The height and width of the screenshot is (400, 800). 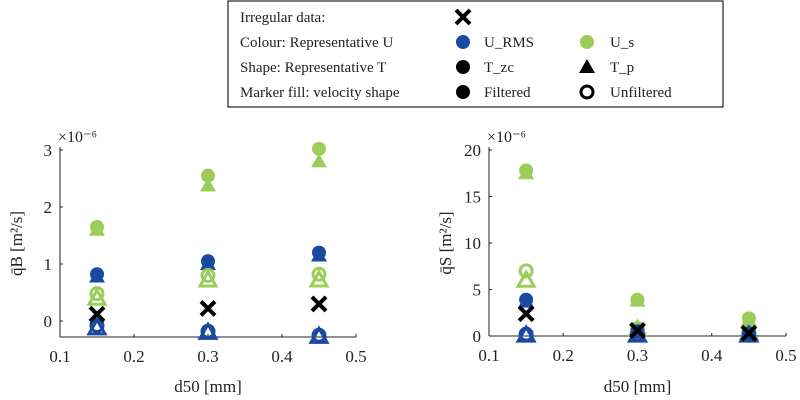 I want to click on y-tick-label: 2, so click(x=48, y=207).